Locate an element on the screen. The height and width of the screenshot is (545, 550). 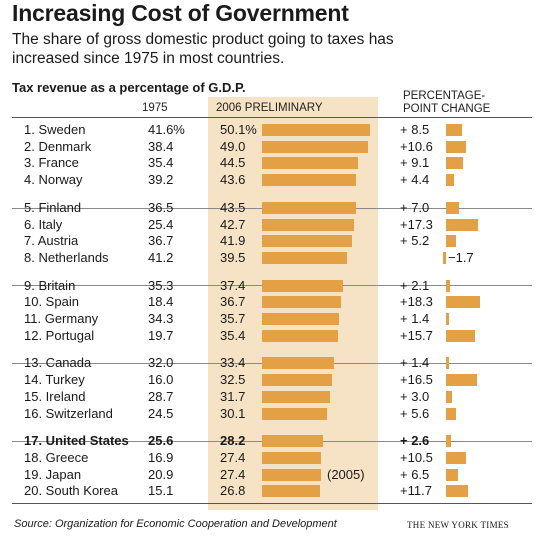
value-2006: 49.0 is located at coordinates (233, 146).